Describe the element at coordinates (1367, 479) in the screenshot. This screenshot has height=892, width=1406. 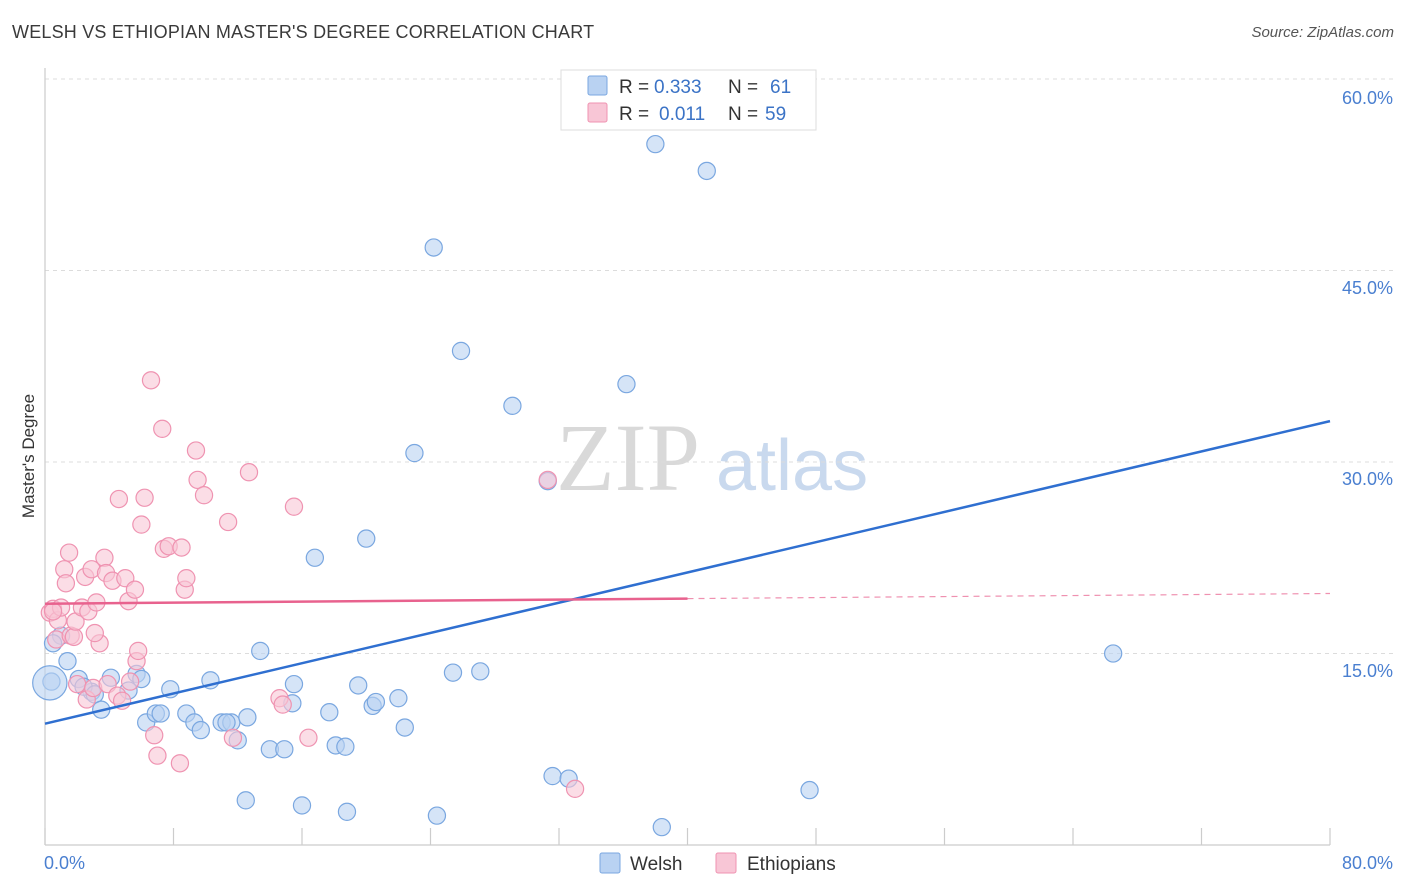
I see `y-tick-label-30: 30.0%` at that location.